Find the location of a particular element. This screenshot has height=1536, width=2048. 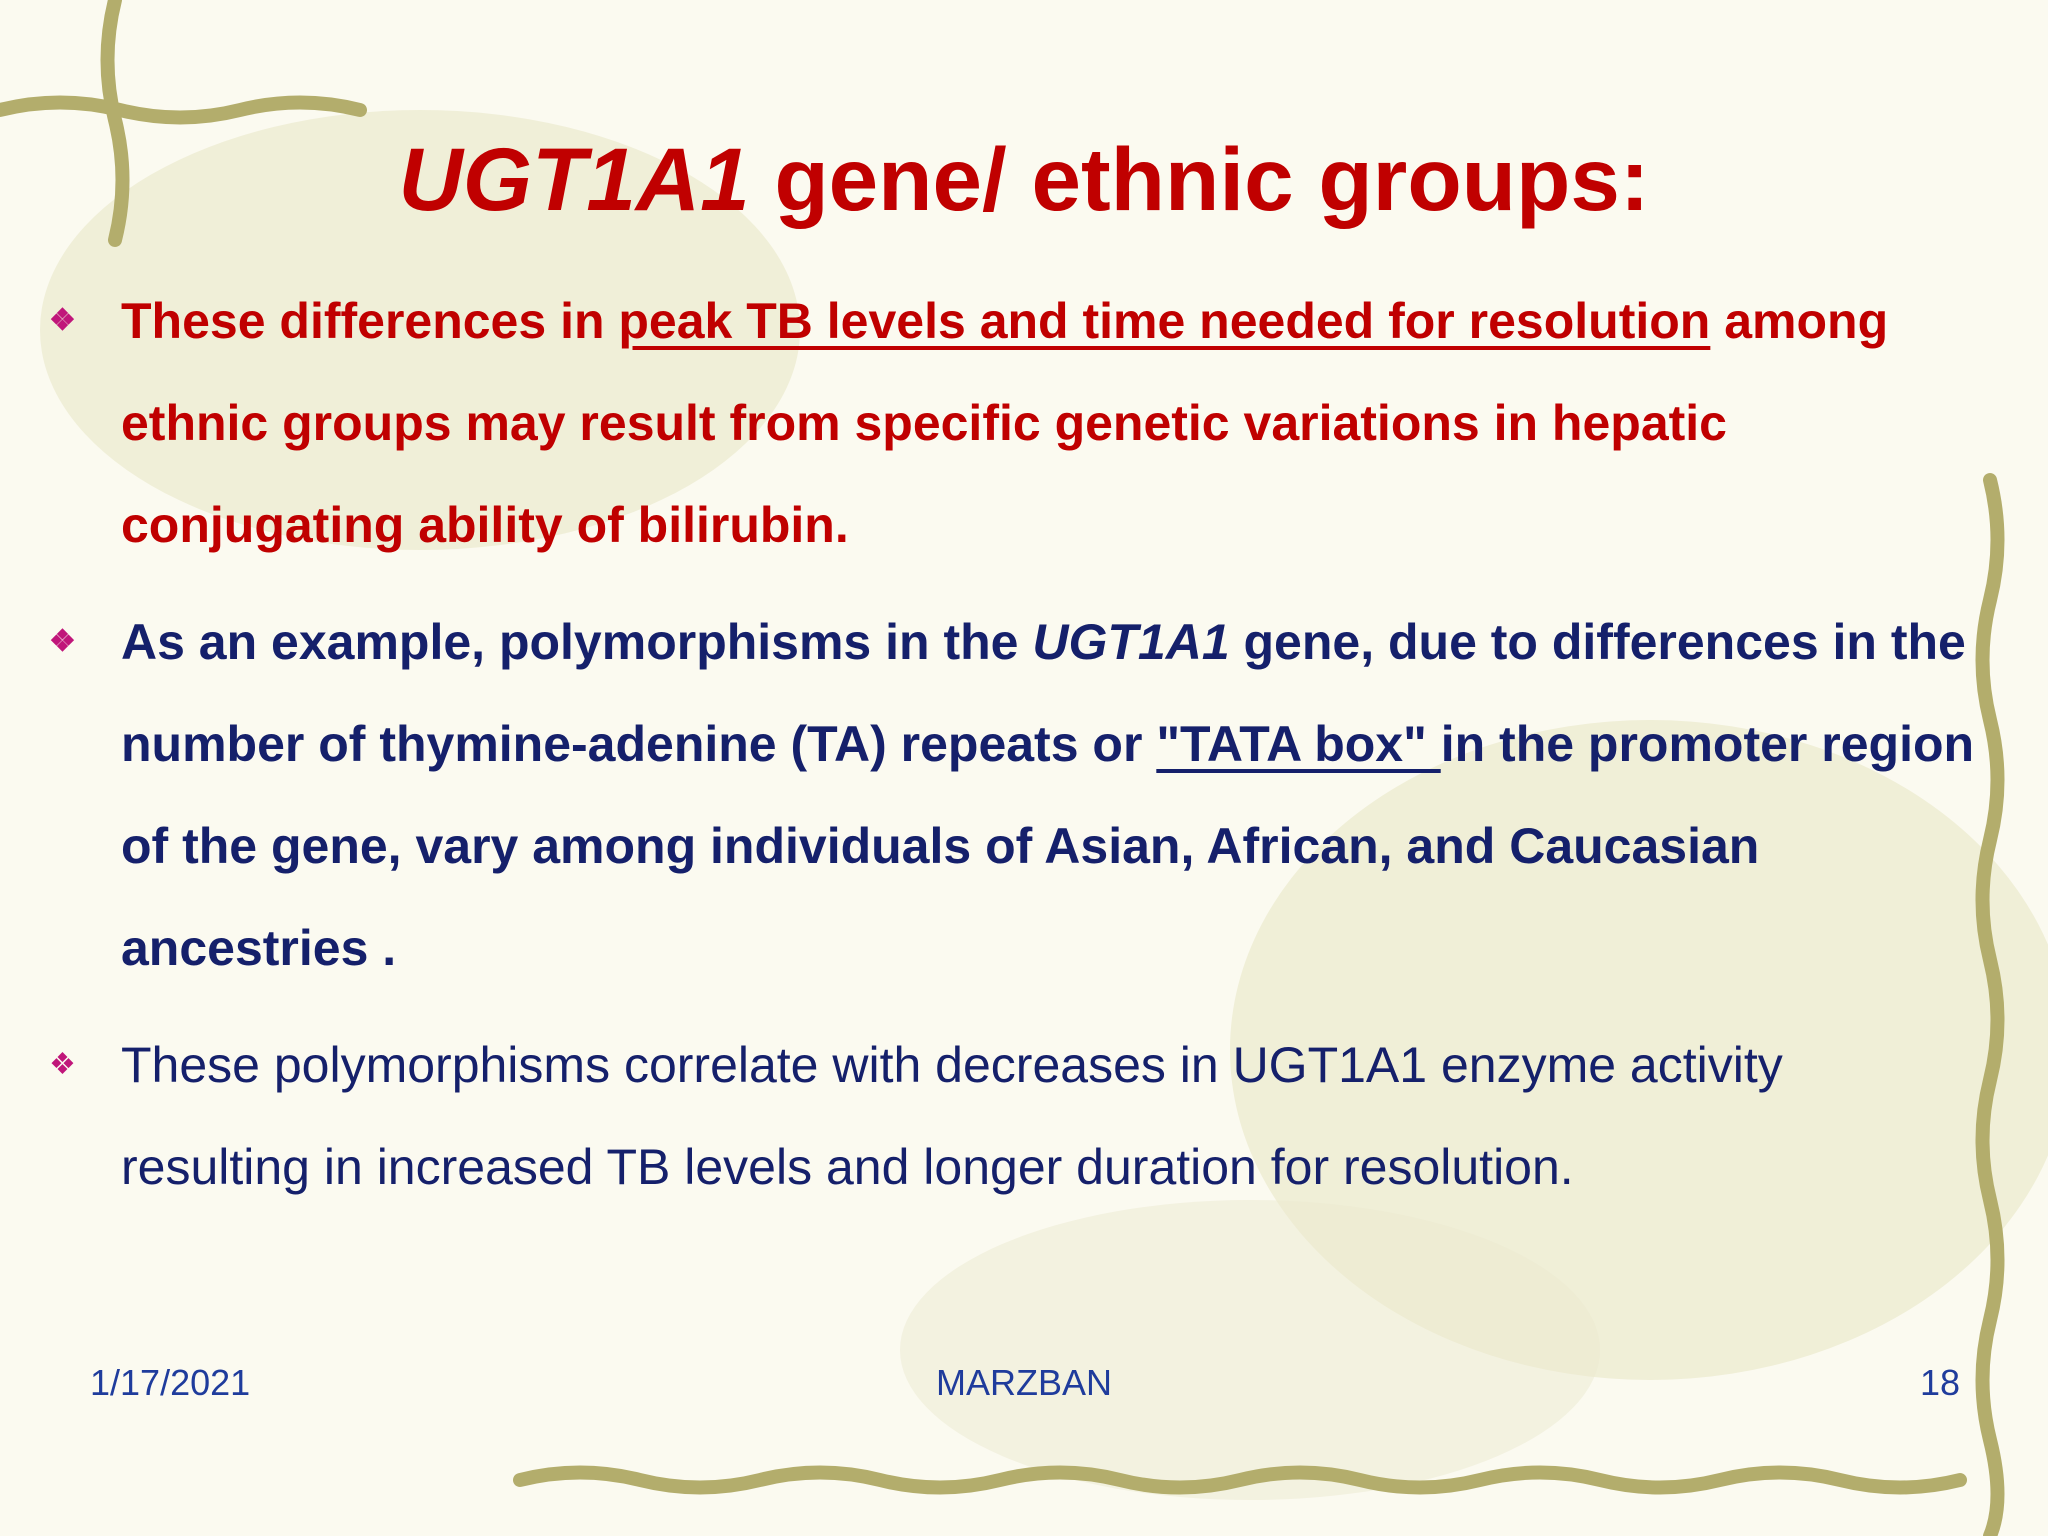

italic-text: UGT1A1 is located at coordinates (1131, 642).